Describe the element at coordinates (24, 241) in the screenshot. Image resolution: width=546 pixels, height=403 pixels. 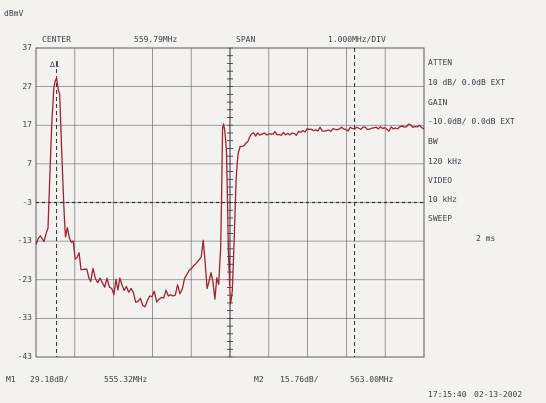
I see `y-tick-label: -13` at that location.